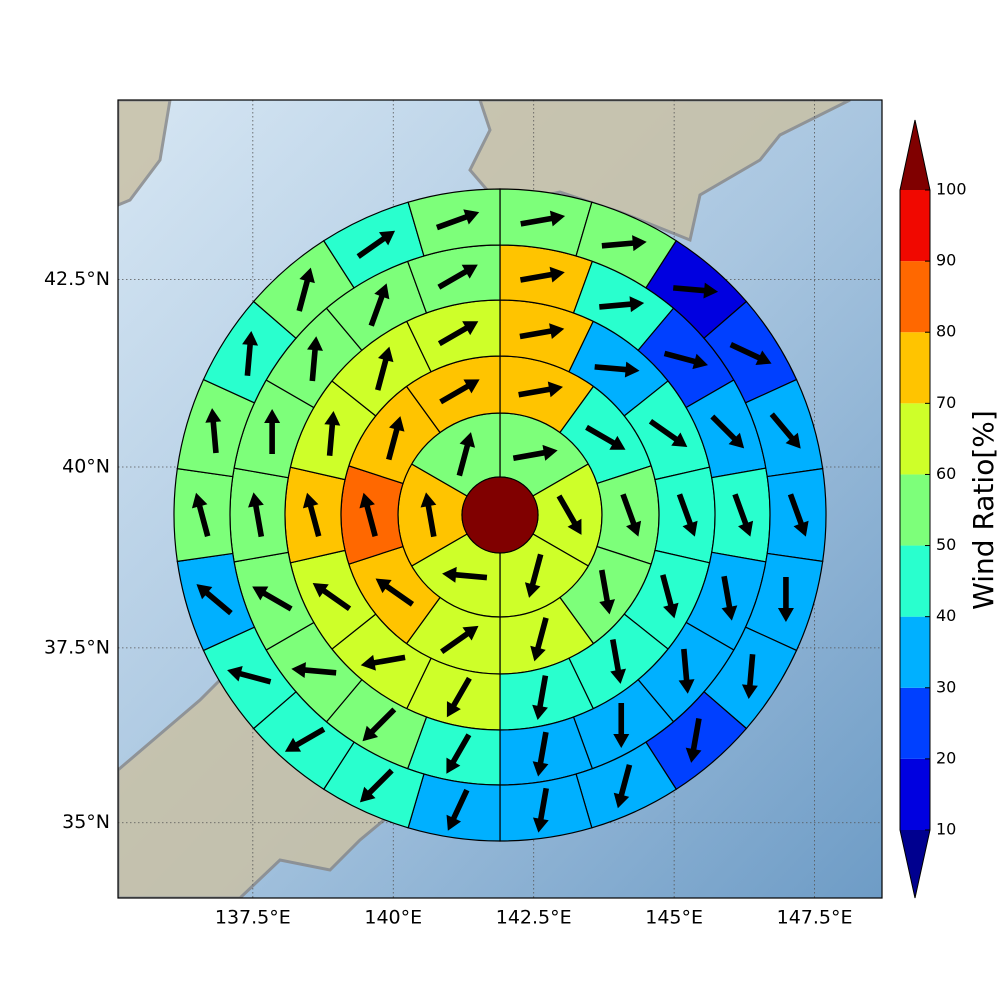 The height and width of the screenshot is (1000, 1000). Describe the element at coordinates (946, 686) in the screenshot. I see `colorbar-tick-label: 30` at that location.